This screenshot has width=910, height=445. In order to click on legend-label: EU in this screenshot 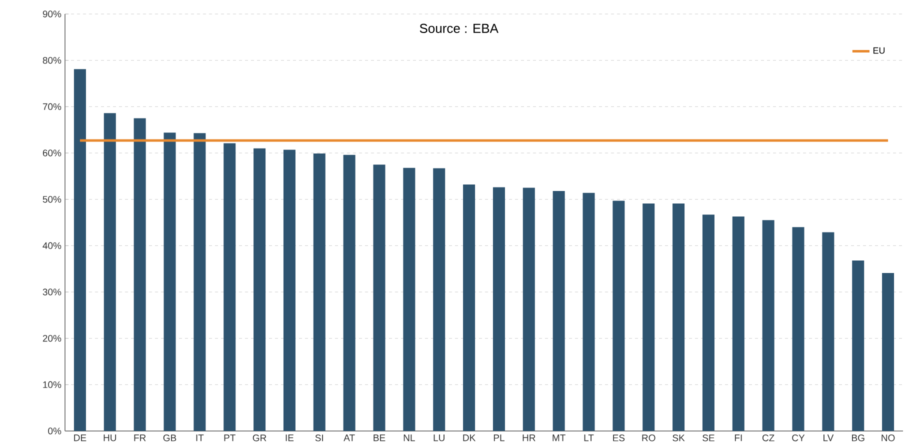, I will do `click(879, 50)`.